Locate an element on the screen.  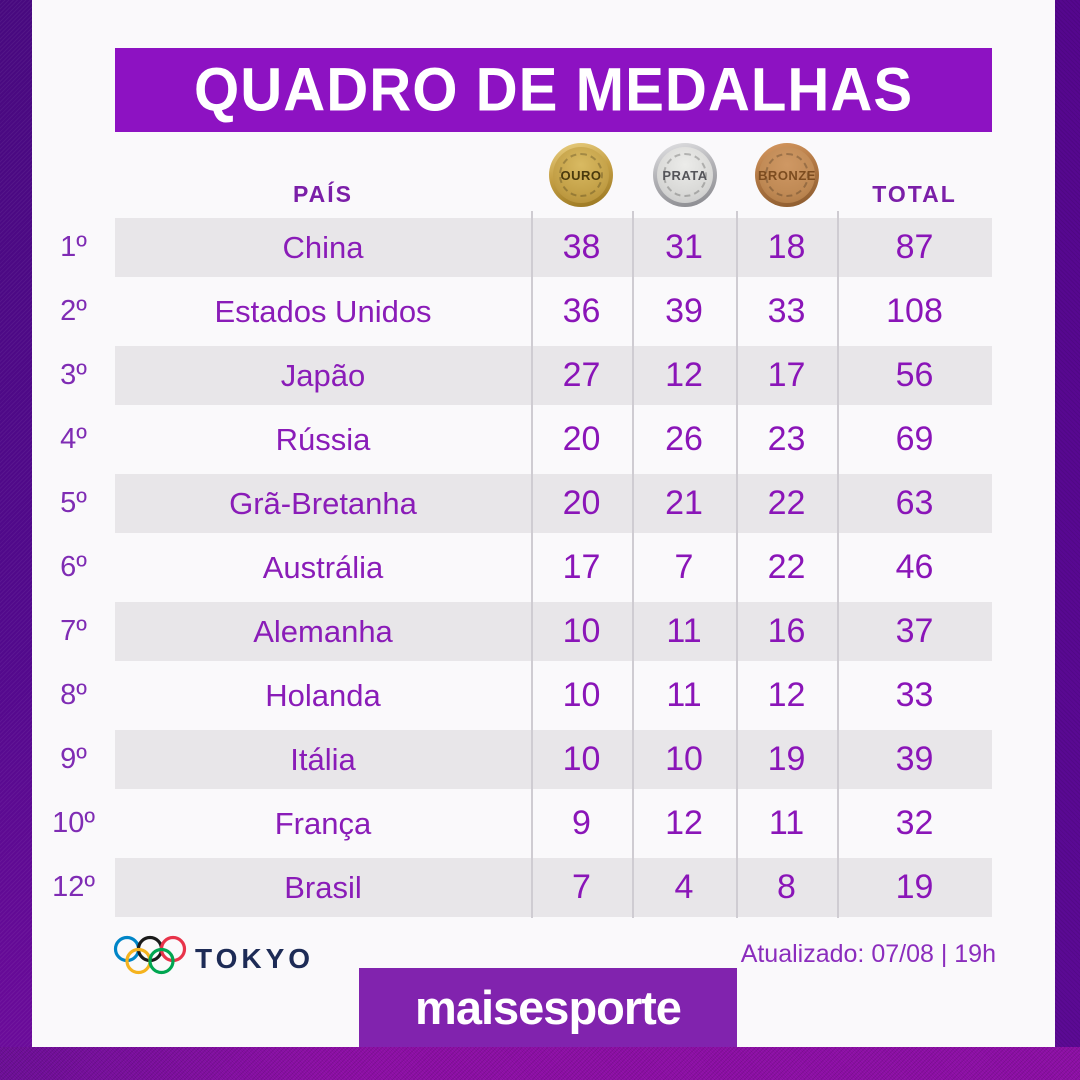
country-name: Rússia is located at coordinates (323, 439).